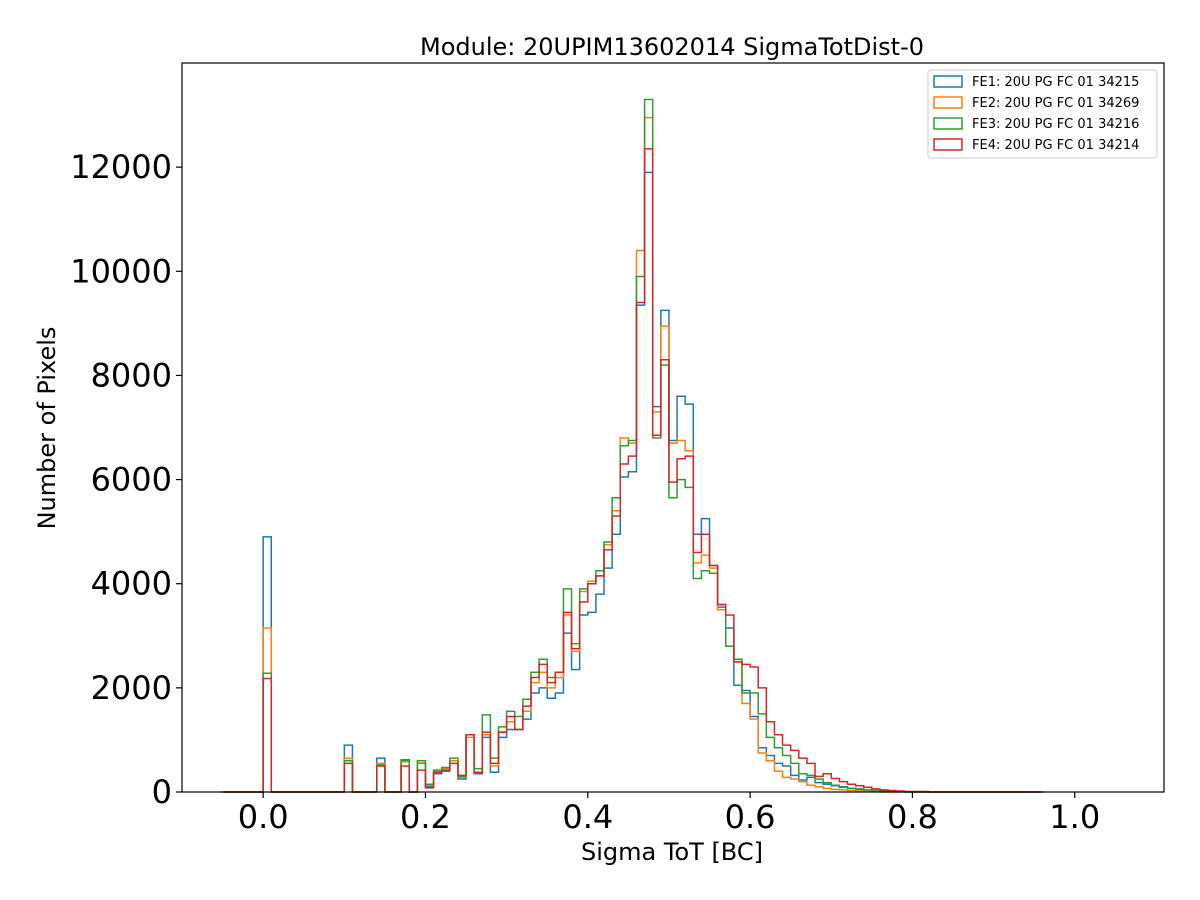 This screenshot has width=1200, height=900. What do you see at coordinates (1055, 124) in the screenshot?
I see `legend-label: FE3: 20U PG FC 01 34216` at bounding box center [1055, 124].